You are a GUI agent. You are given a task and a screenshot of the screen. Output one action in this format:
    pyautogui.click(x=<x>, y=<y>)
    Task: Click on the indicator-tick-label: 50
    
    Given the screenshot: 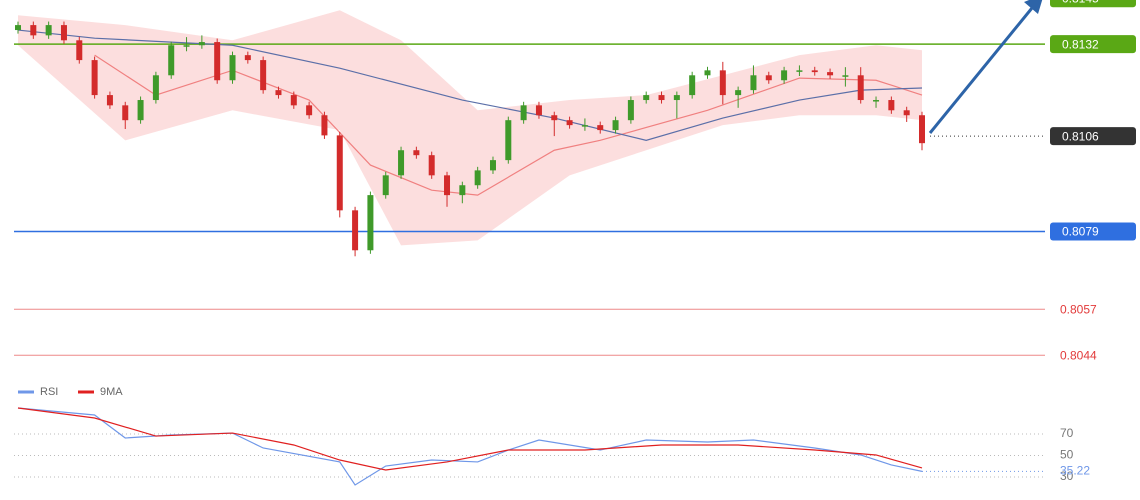 What is the action you would take?
    pyautogui.click(x=1067, y=455)
    